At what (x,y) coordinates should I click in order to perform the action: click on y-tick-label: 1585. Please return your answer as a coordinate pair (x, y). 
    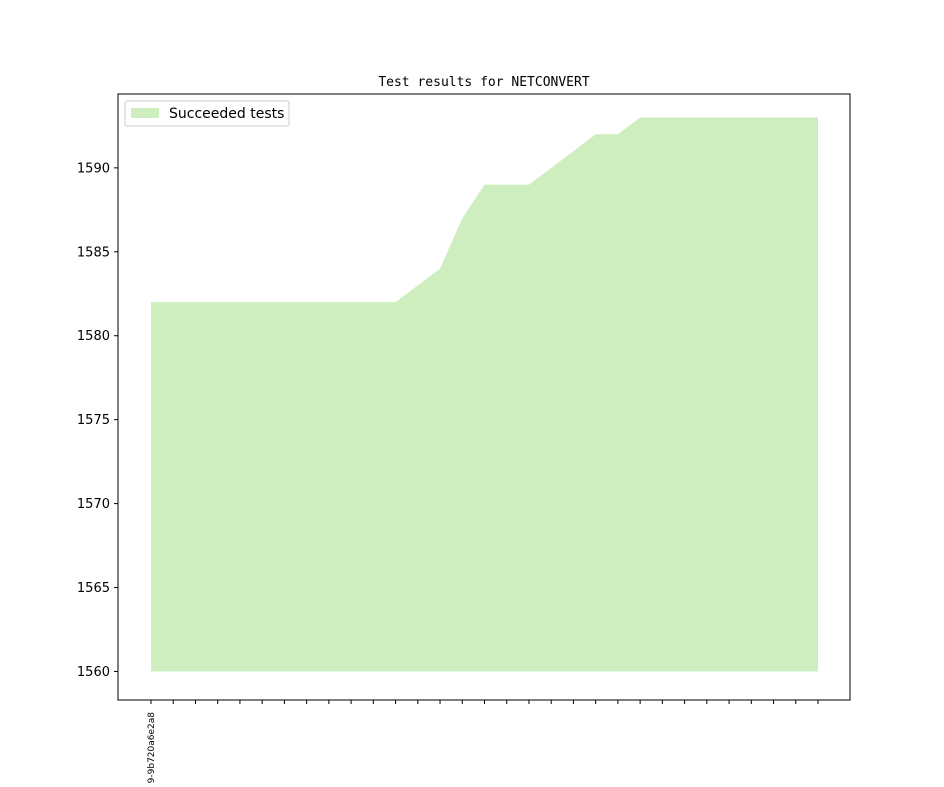
    Looking at the image, I should click on (93, 252).